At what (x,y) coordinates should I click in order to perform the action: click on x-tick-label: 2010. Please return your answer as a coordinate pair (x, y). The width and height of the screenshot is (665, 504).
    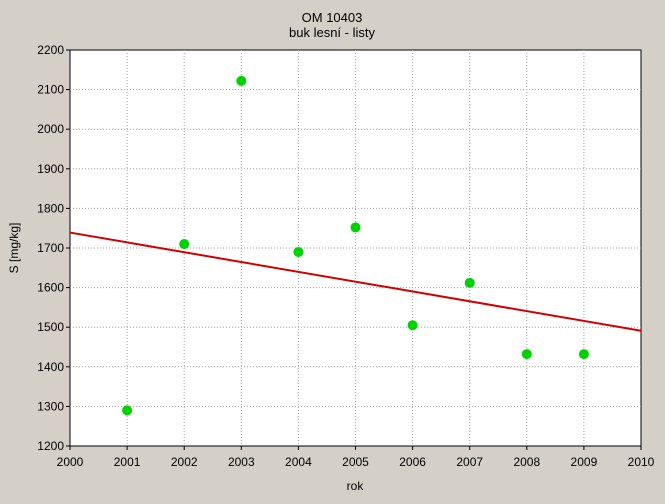
    Looking at the image, I should click on (641, 462).